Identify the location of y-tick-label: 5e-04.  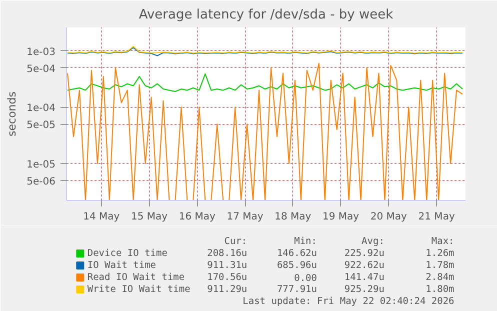
(41, 69).